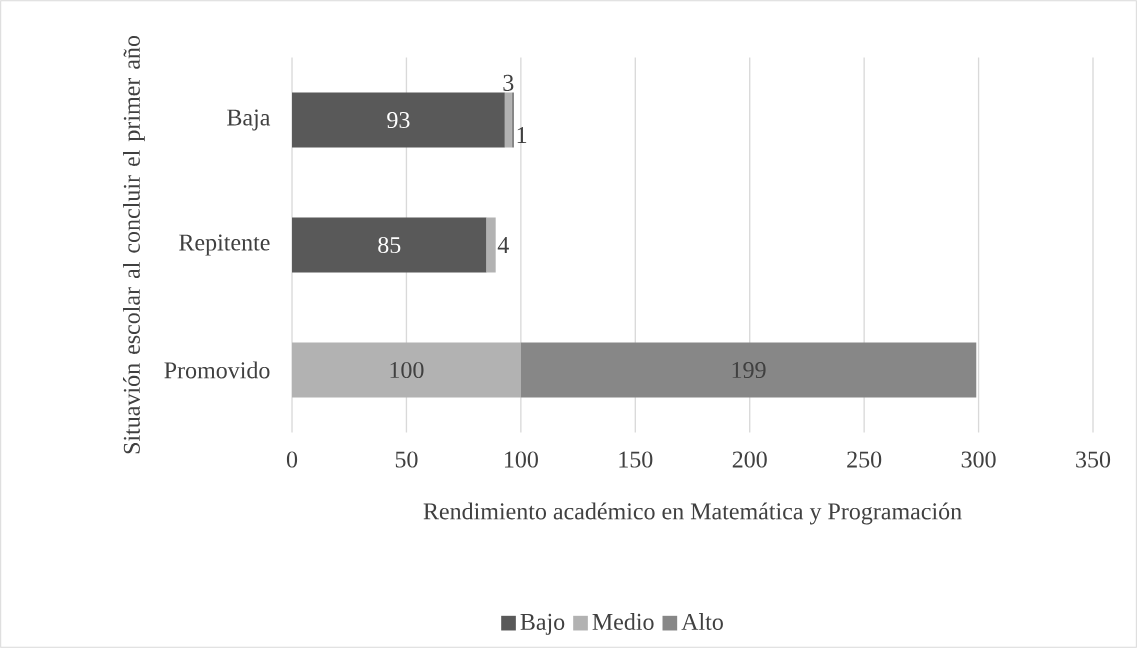 This screenshot has height=648, width=1137. What do you see at coordinates (978, 459) in the screenshot?
I see `x-tick-label: 300` at bounding box center [978, 459].